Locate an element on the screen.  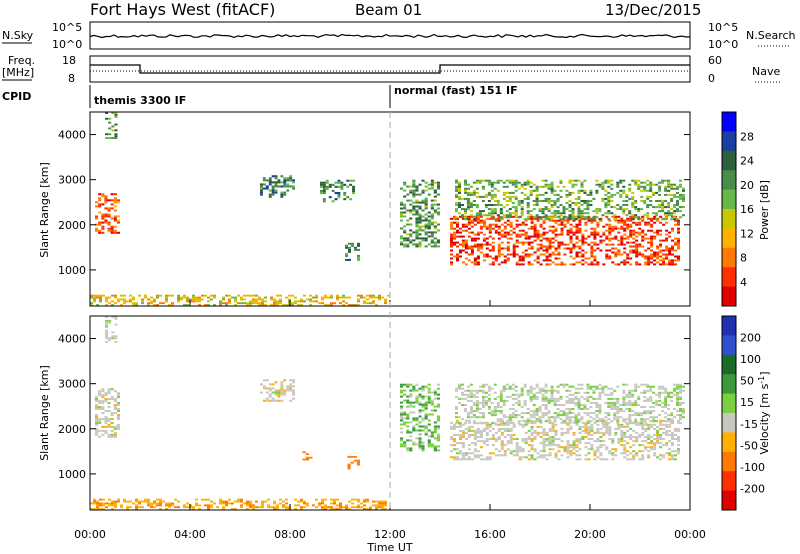
beam-title: Beam 01 is located at coordinates (388, 10).